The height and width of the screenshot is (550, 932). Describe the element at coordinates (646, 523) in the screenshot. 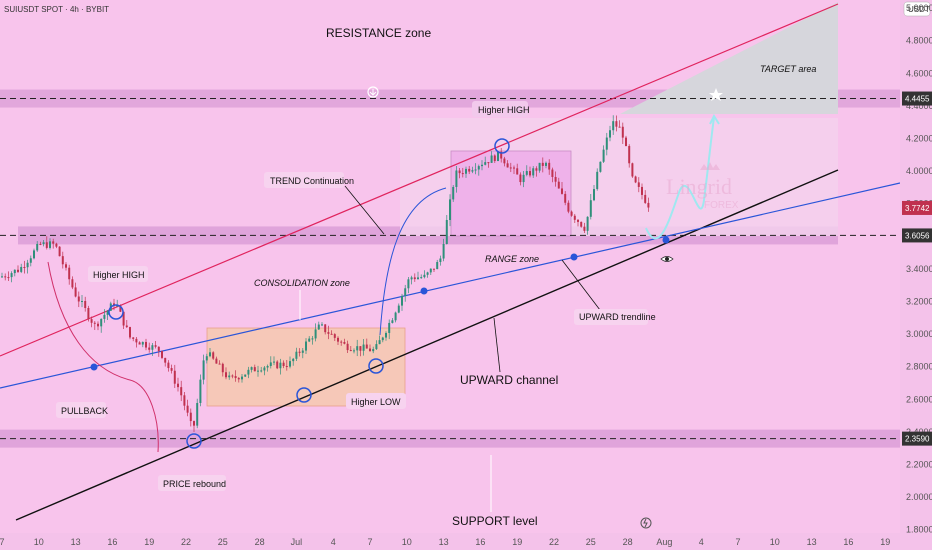

I see `lightning-icon` at that location.